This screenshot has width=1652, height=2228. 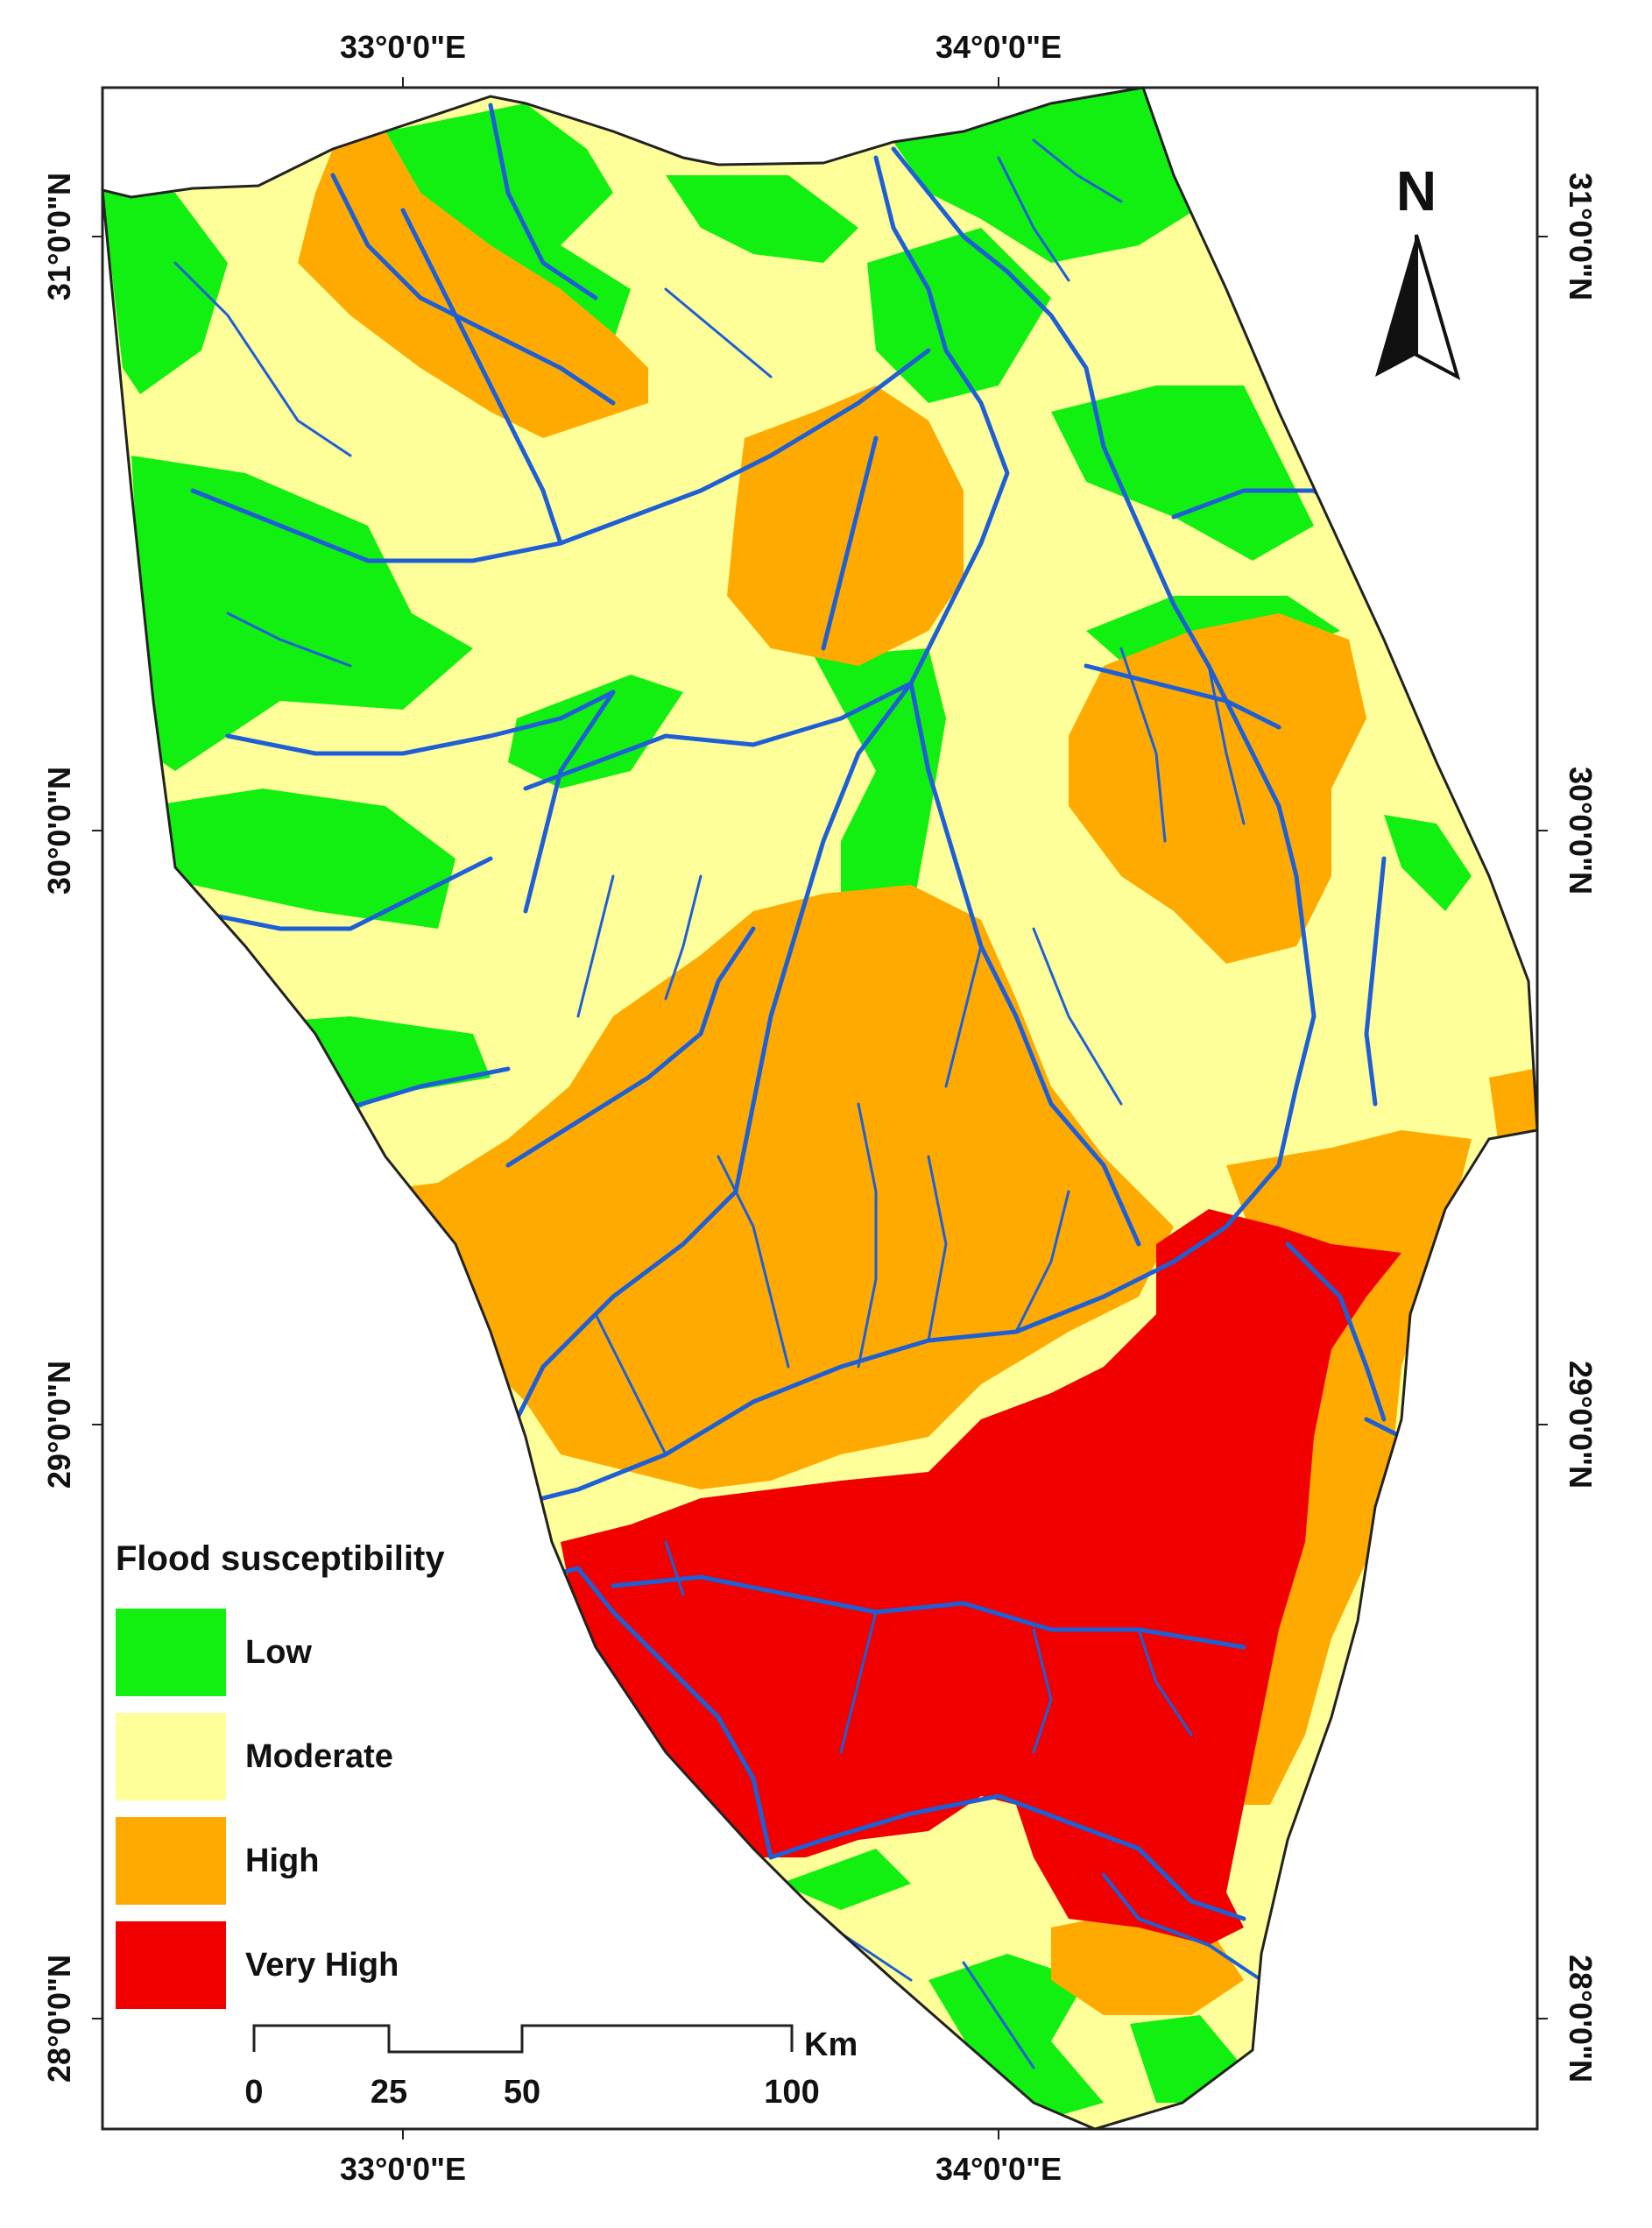 I want to click on longitude-label-bottom: 34°0'0"E, so click(x=999, y=2169).